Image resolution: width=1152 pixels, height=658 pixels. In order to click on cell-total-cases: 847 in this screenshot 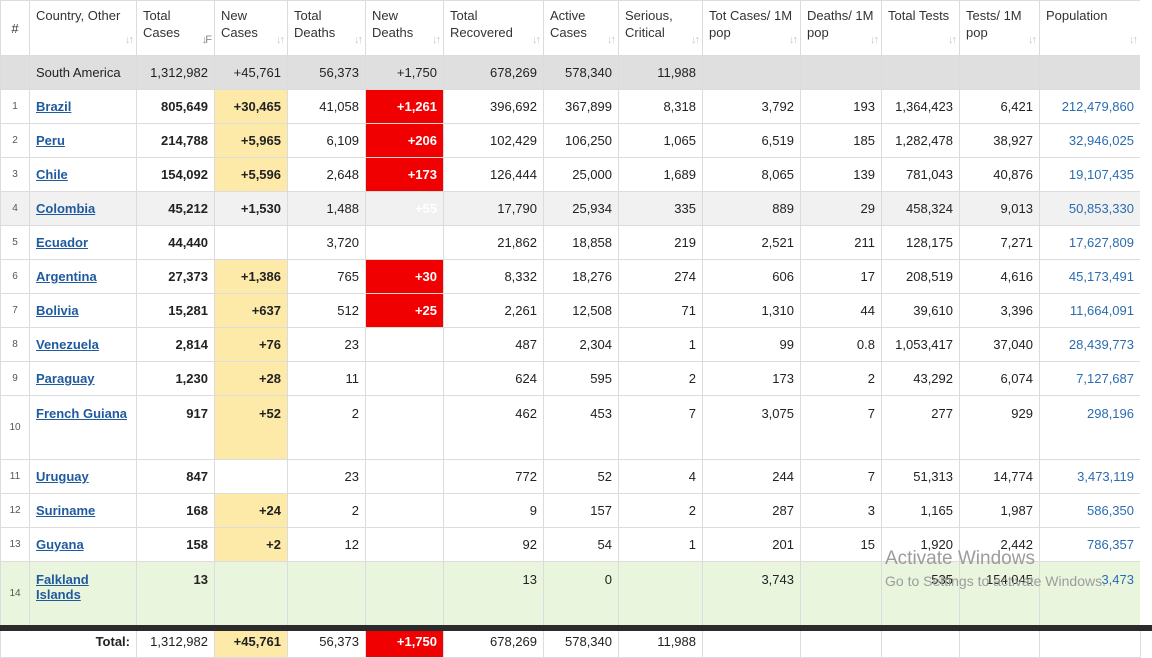, I will do `click(175, 476)`.